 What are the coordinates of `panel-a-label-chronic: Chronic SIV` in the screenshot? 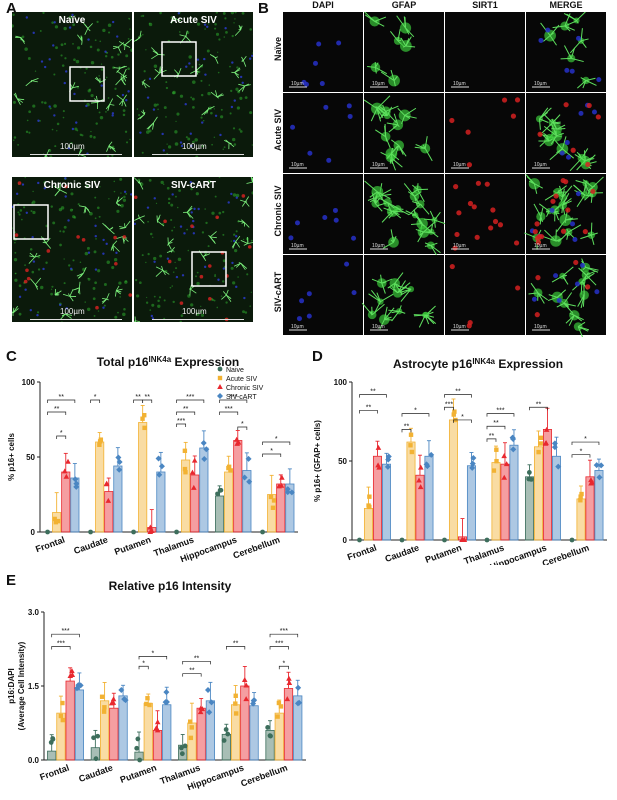 It's located at (72, 185).